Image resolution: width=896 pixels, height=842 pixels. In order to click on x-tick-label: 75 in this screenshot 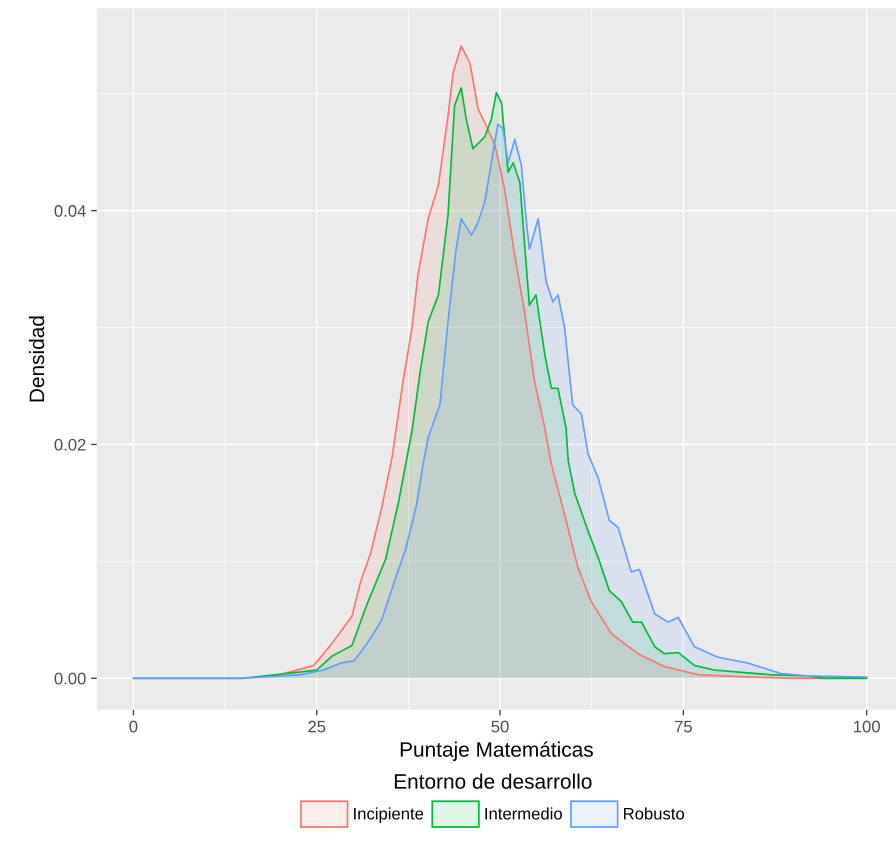, I will do `click(683, 726)`.